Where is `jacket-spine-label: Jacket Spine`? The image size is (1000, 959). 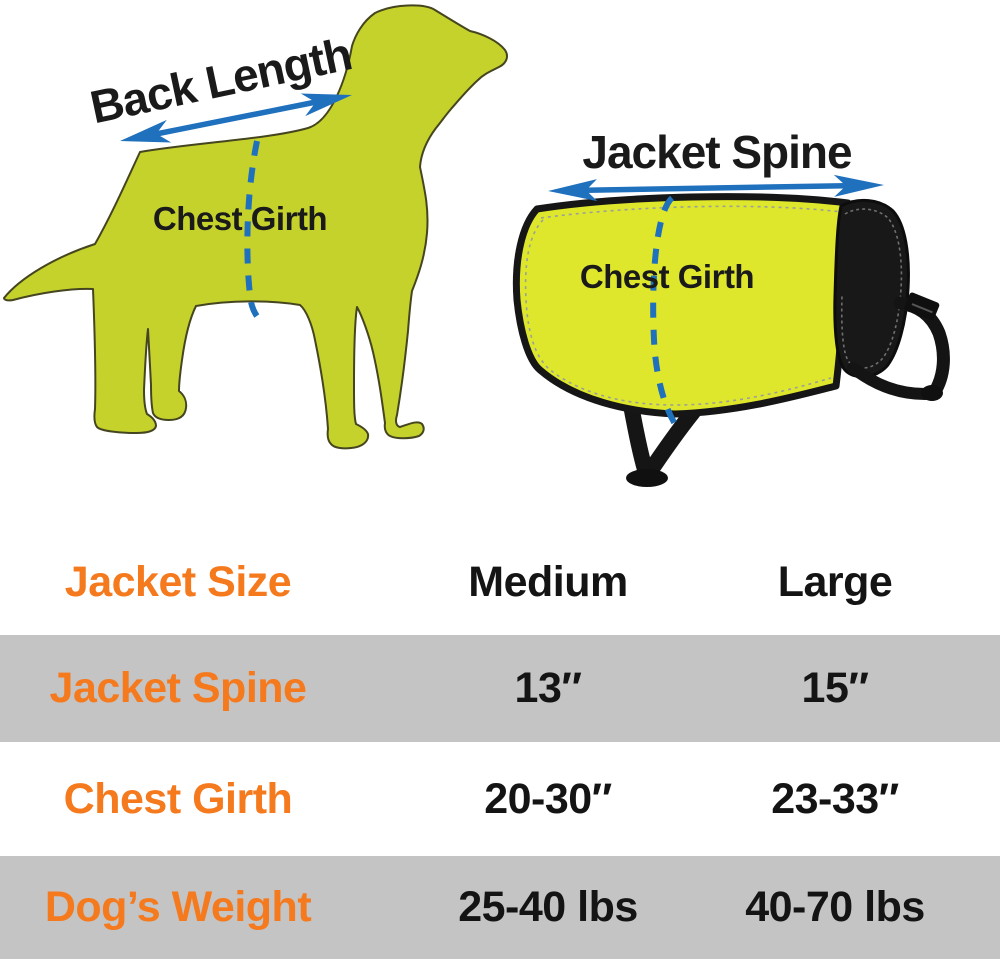 jacket-spine-label: Jacket Spine is located at coordinates (717, 152).